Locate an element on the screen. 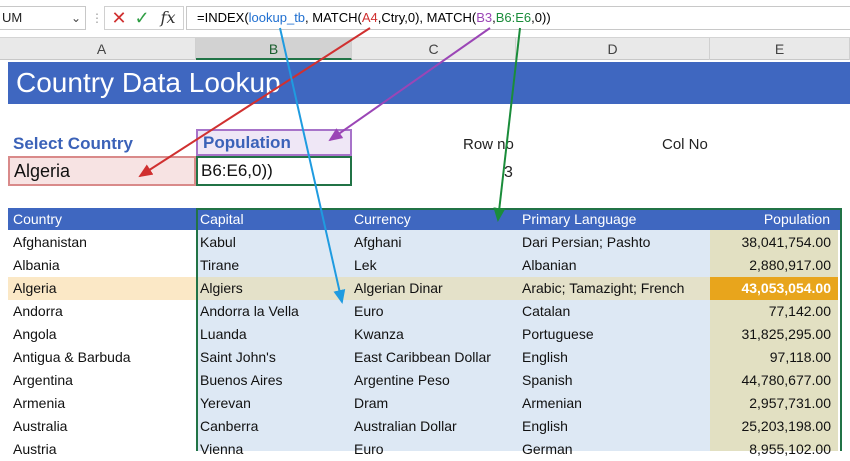  col-no-label: Col No is located at coordinates (685, 144).